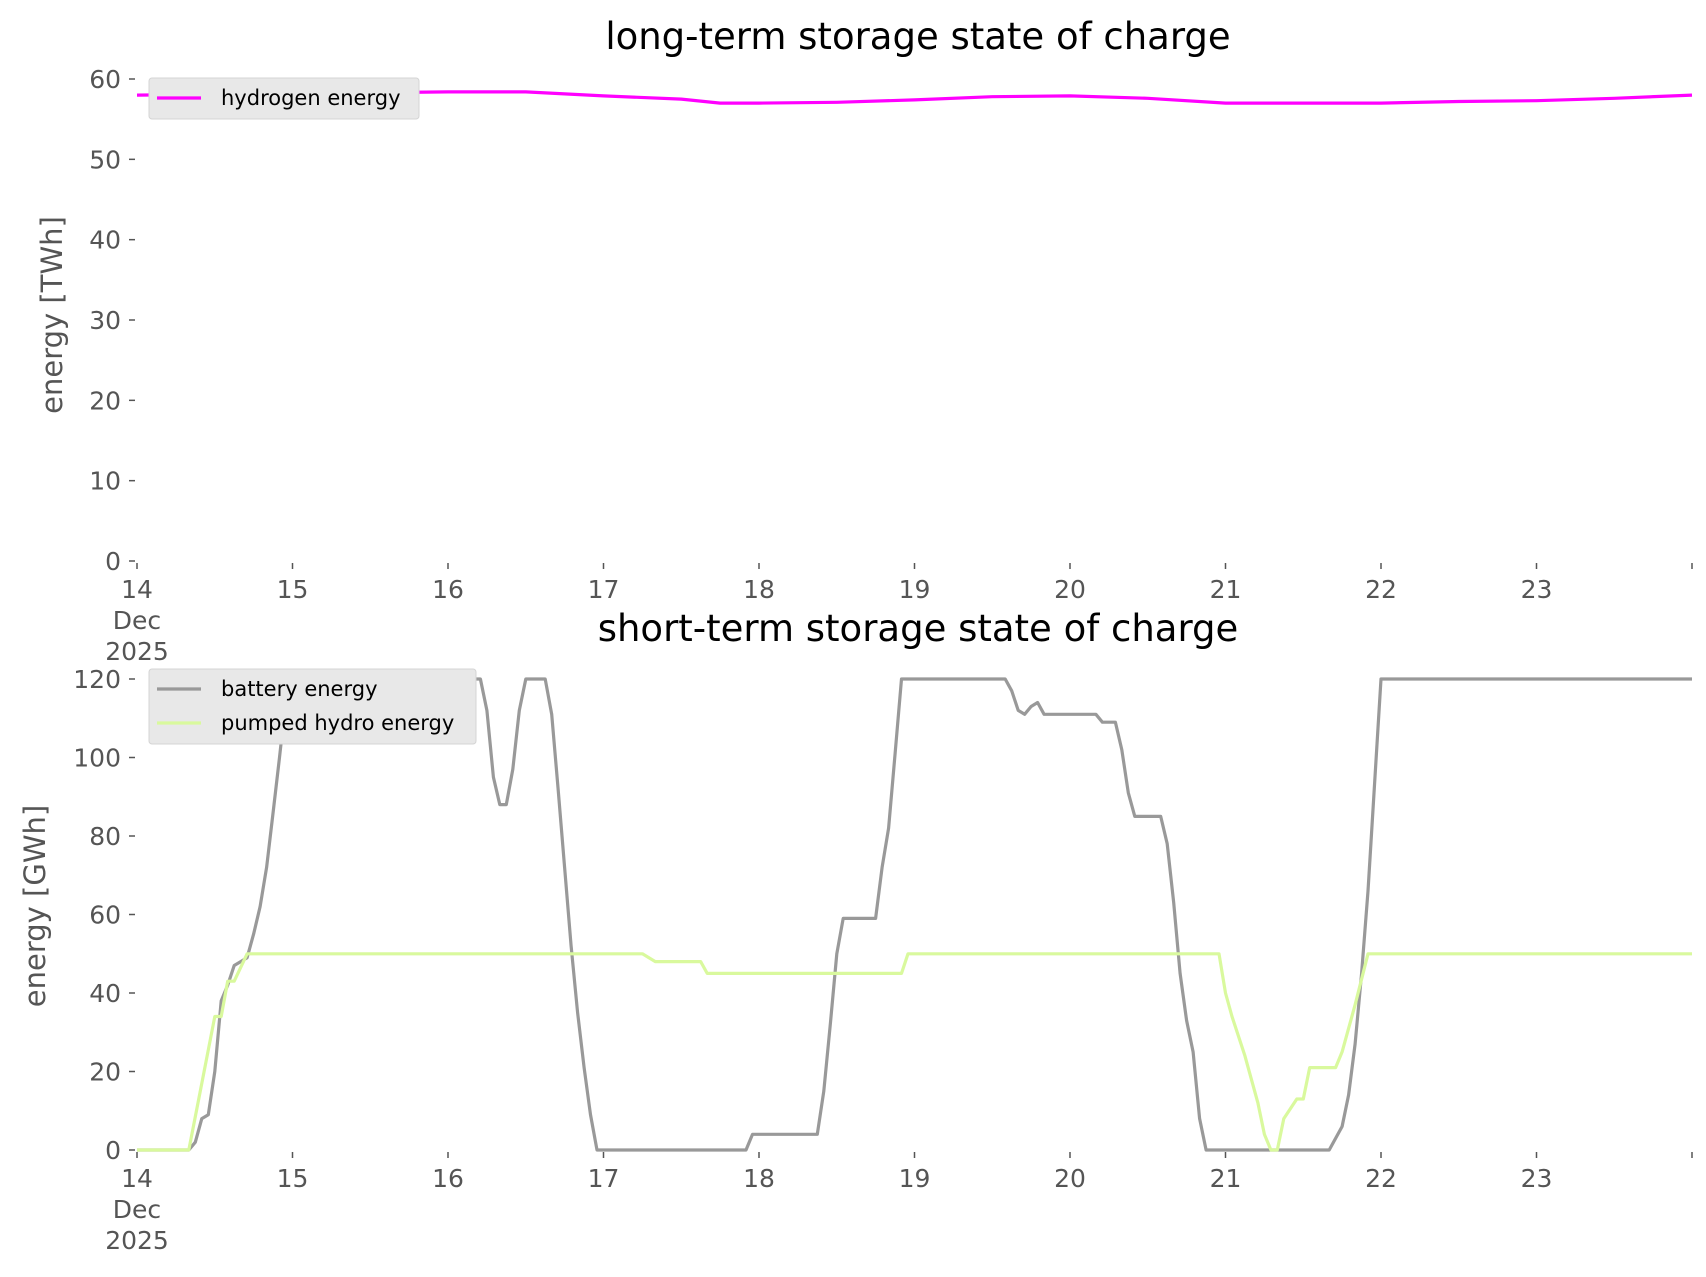 This screenshot has height=1277, width=1706. I want to click on legend-label: battery energy, so click(299, 689).